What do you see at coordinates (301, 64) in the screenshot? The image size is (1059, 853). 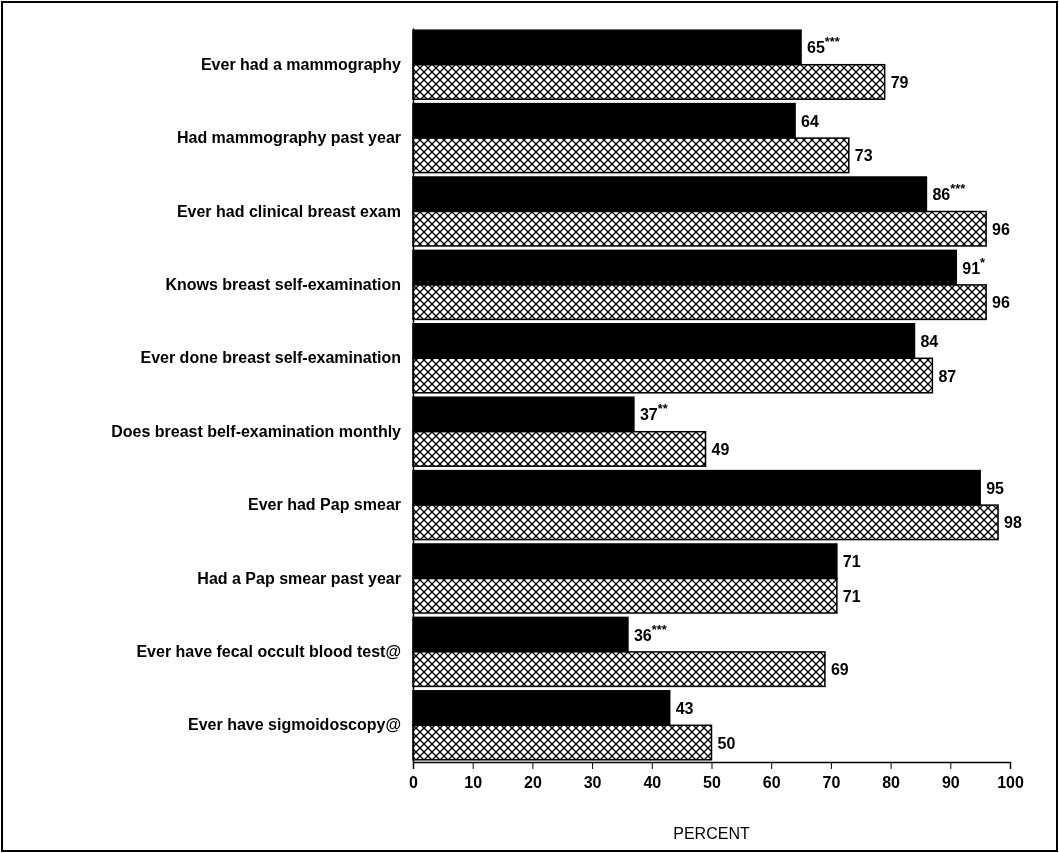 I see `y-tick-label: Ever had a mammography` at bounding box center [301, 64].